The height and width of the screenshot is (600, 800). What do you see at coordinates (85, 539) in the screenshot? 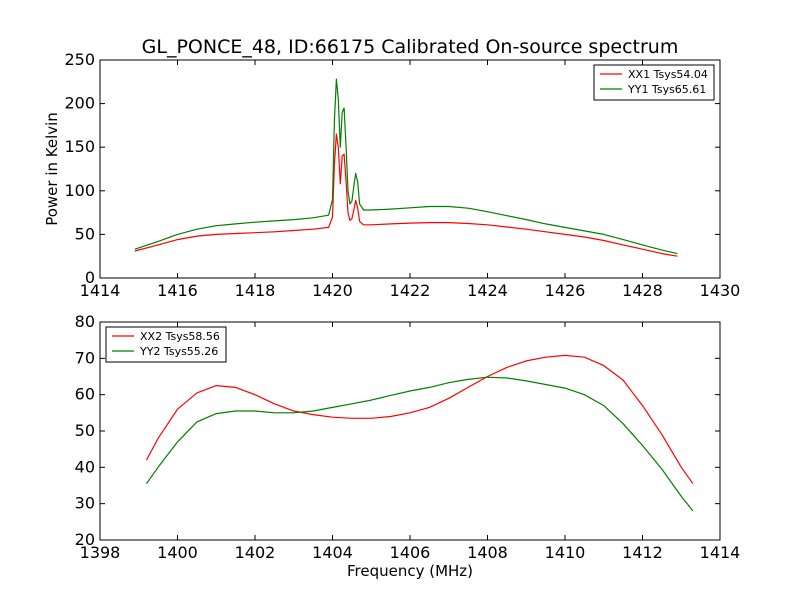
I see `y-tick-label: 20` at bounding box center [85, 539].